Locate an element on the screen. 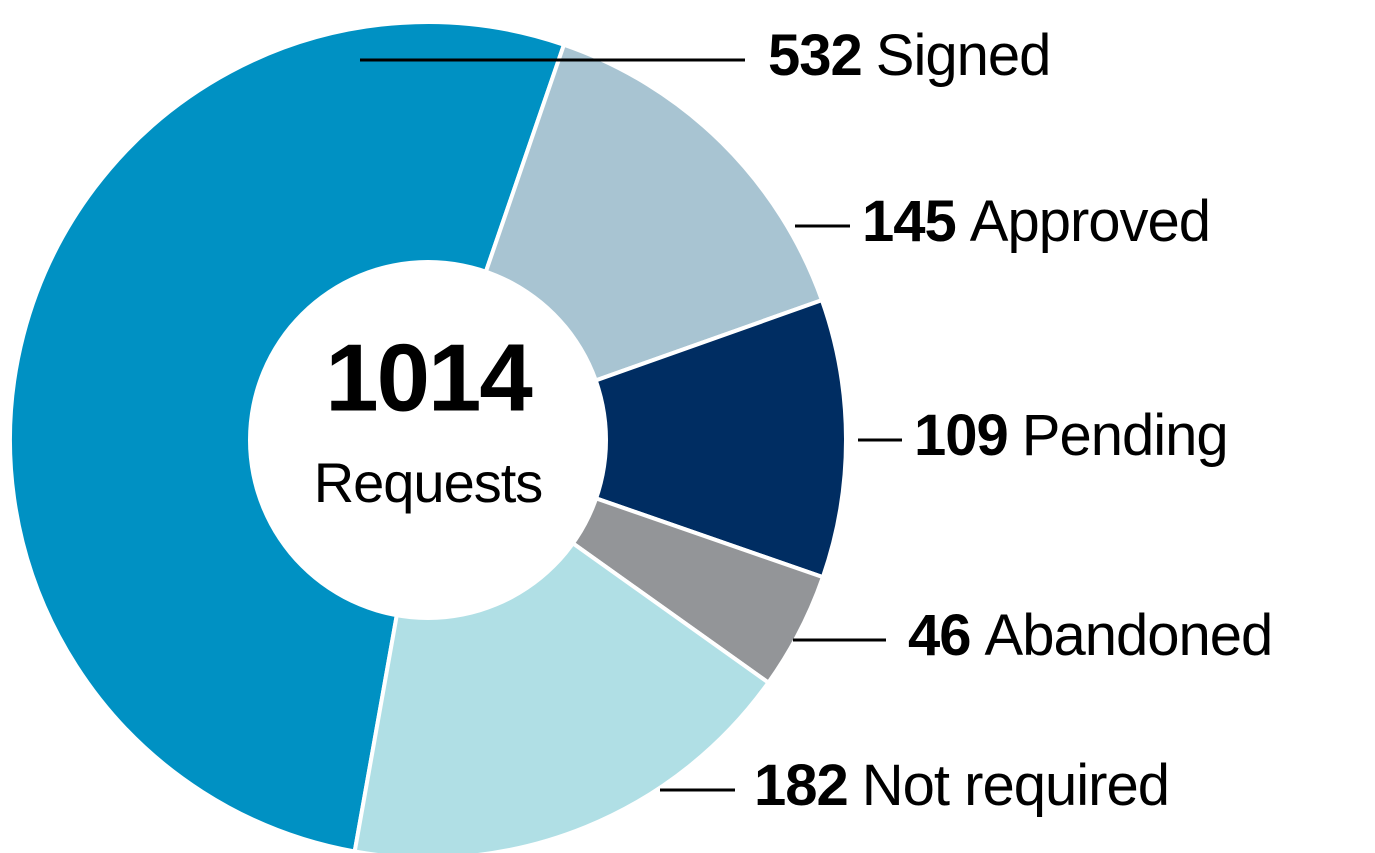 The width and height of the screenshot is (1375, 853). total-value: 1014 is located at coordinates (428, 377).